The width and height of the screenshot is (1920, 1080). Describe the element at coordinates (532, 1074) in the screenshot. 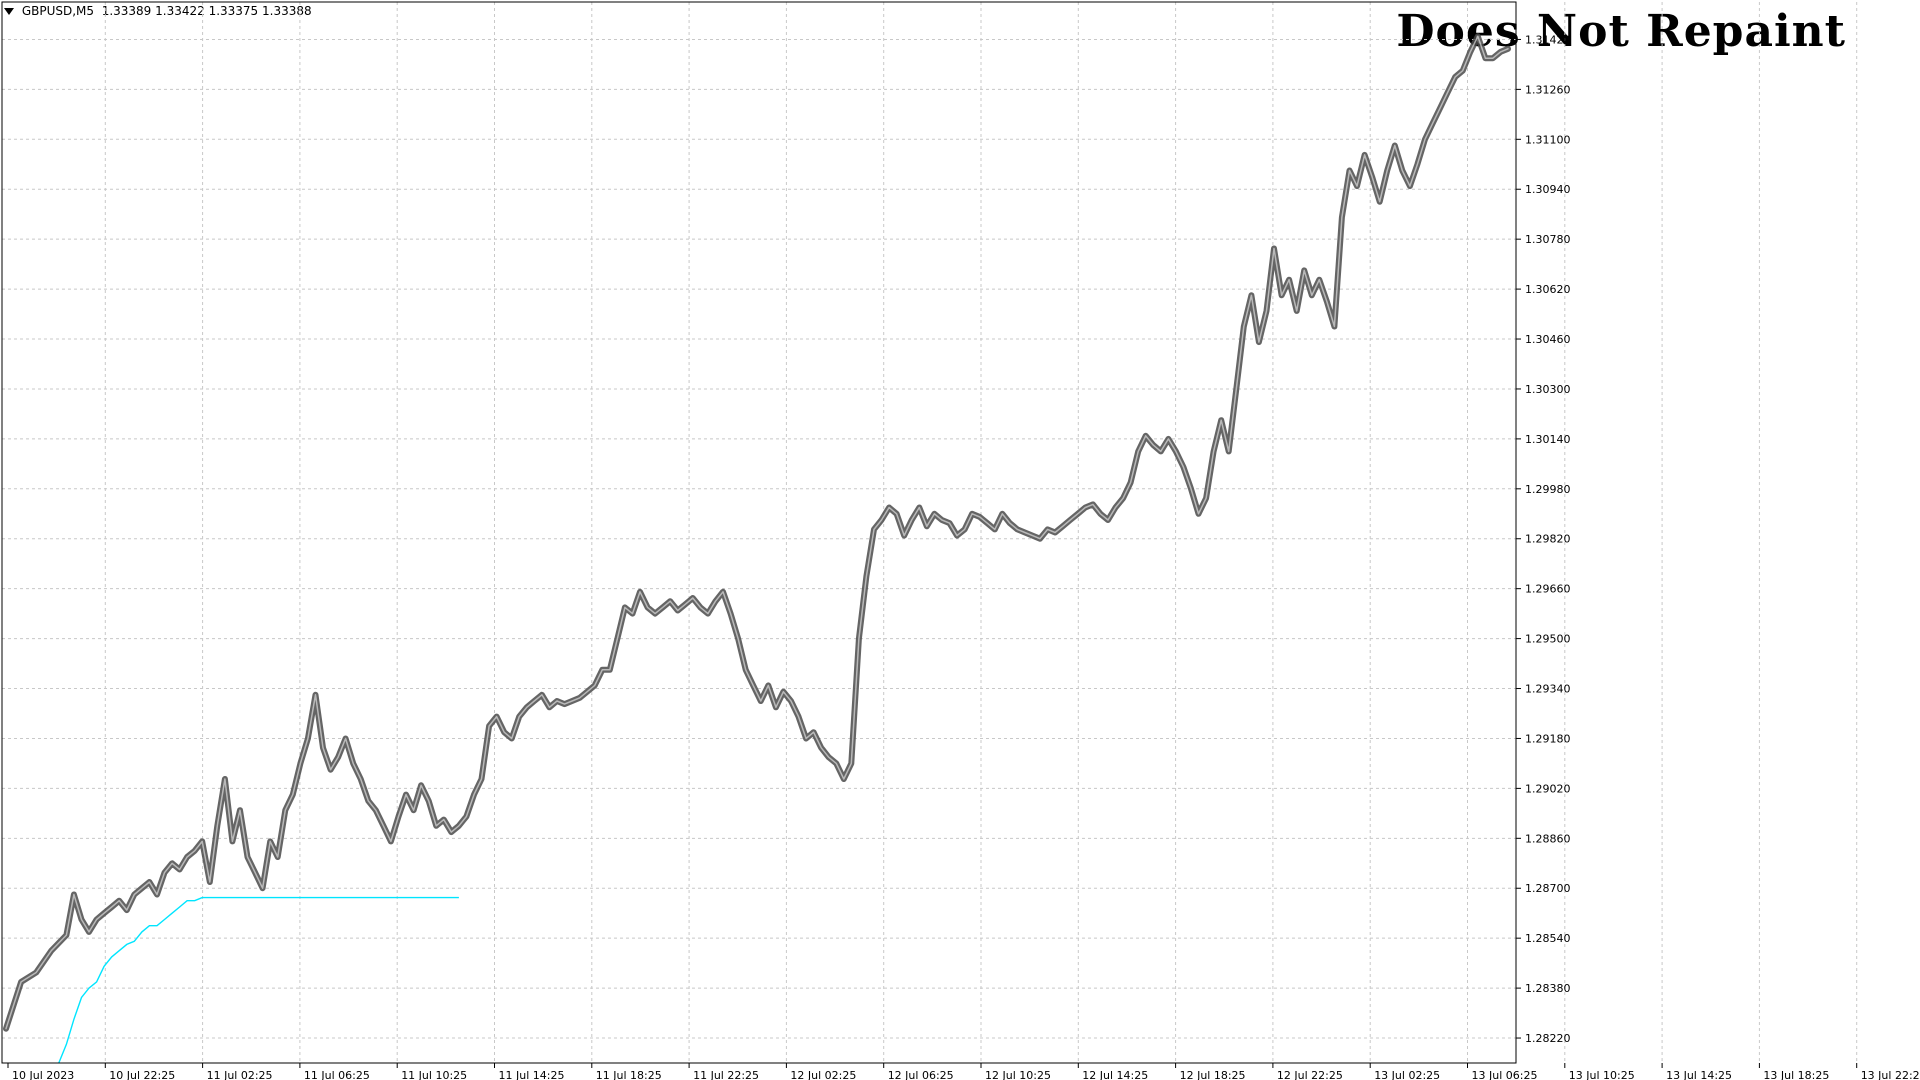

I see `x-tick-label: 11 Jul 14:25` at that location.